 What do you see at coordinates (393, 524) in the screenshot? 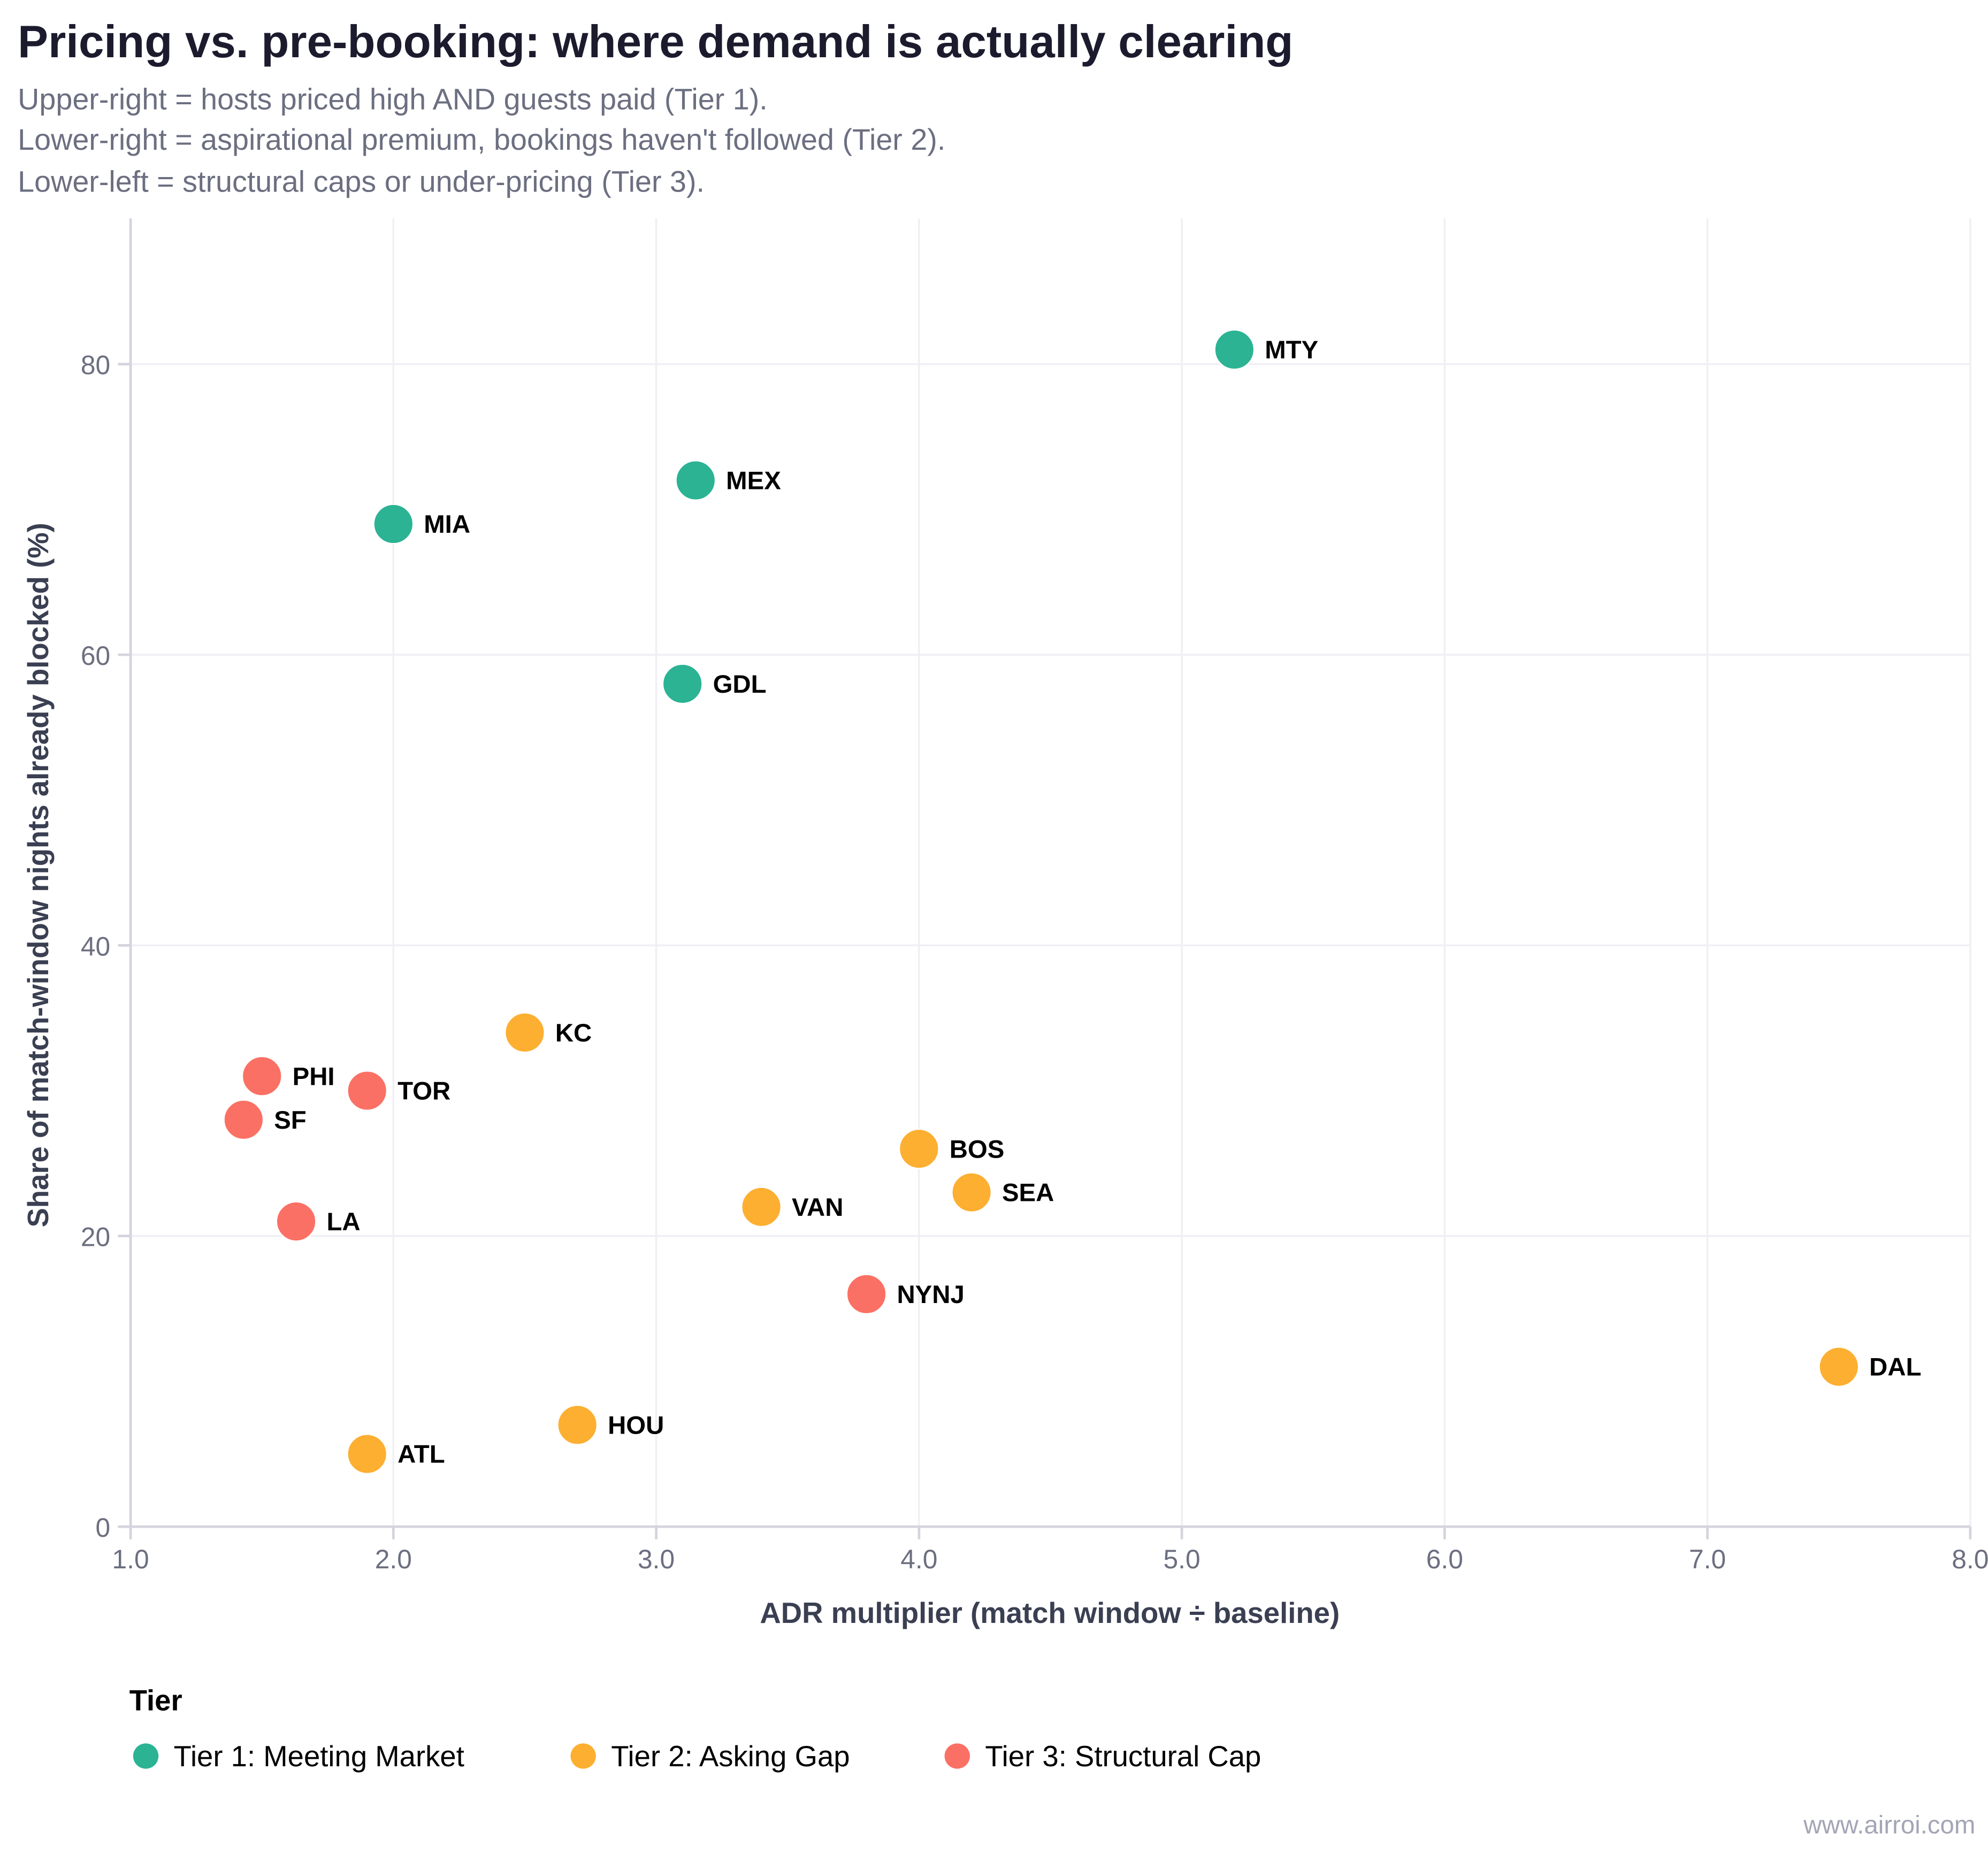
I see `data-point-mia` at bounding box center [393, 524].